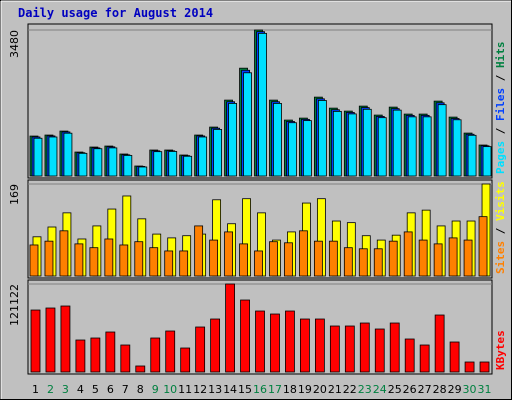 Image resolution: width=512 pixels, height=400 pixels. What do you see at coordinates (170, 389) in the screenshot?
I see `x-tick-label: 10` at bounding box center [170, 389].